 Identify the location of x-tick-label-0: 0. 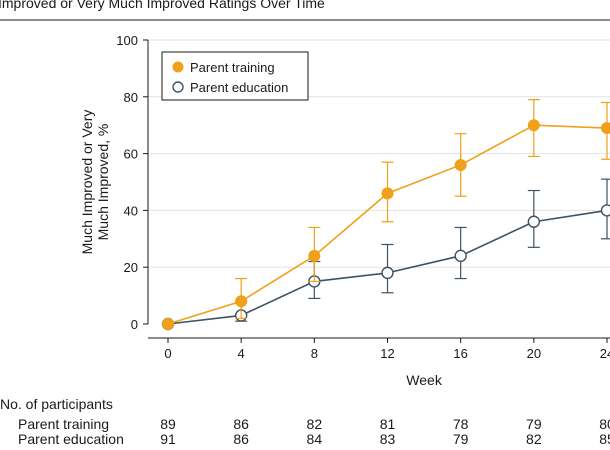
(167, 353).